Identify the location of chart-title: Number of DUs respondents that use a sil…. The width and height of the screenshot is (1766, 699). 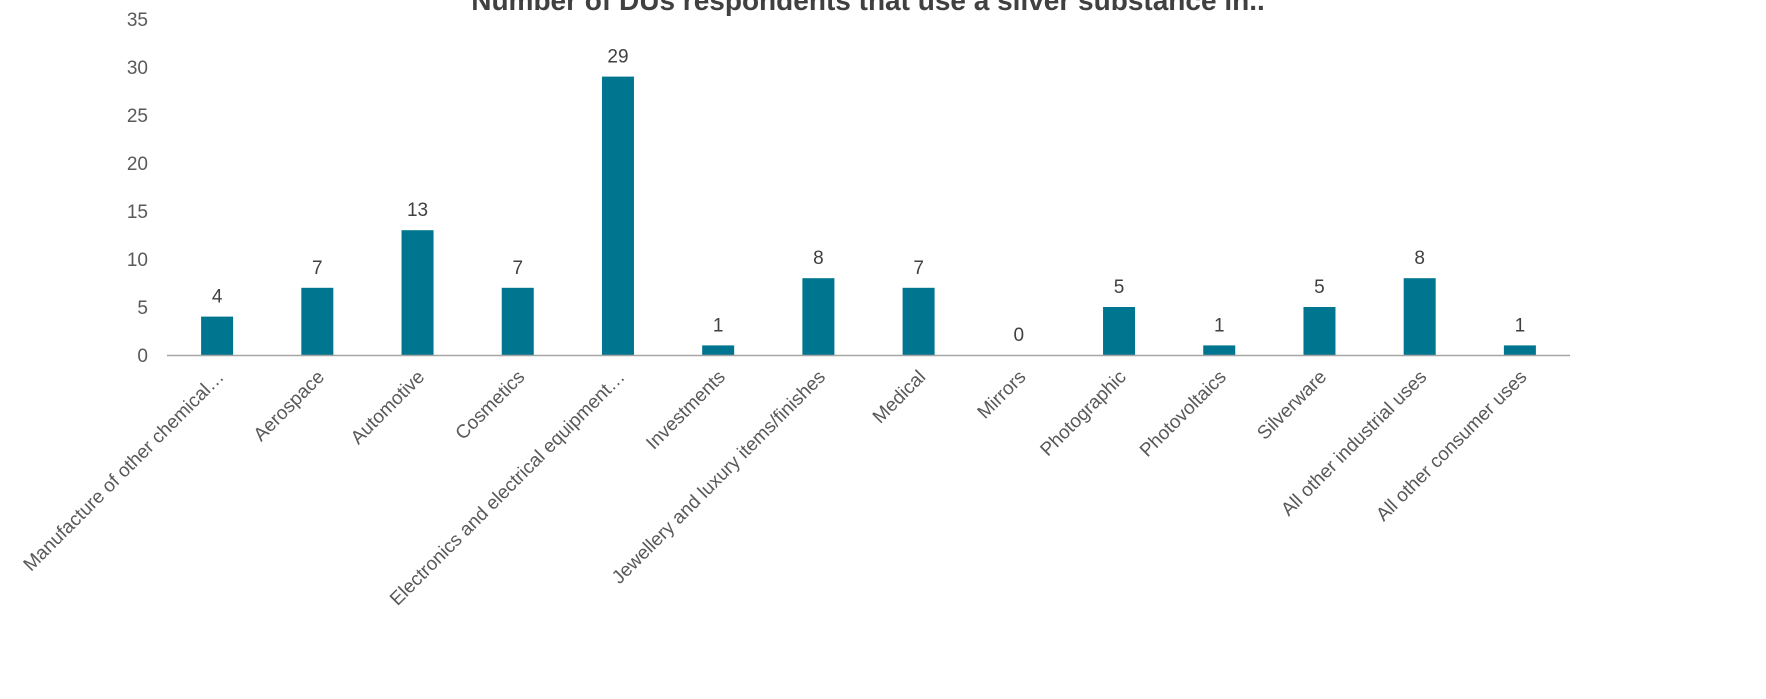
(868, 8).